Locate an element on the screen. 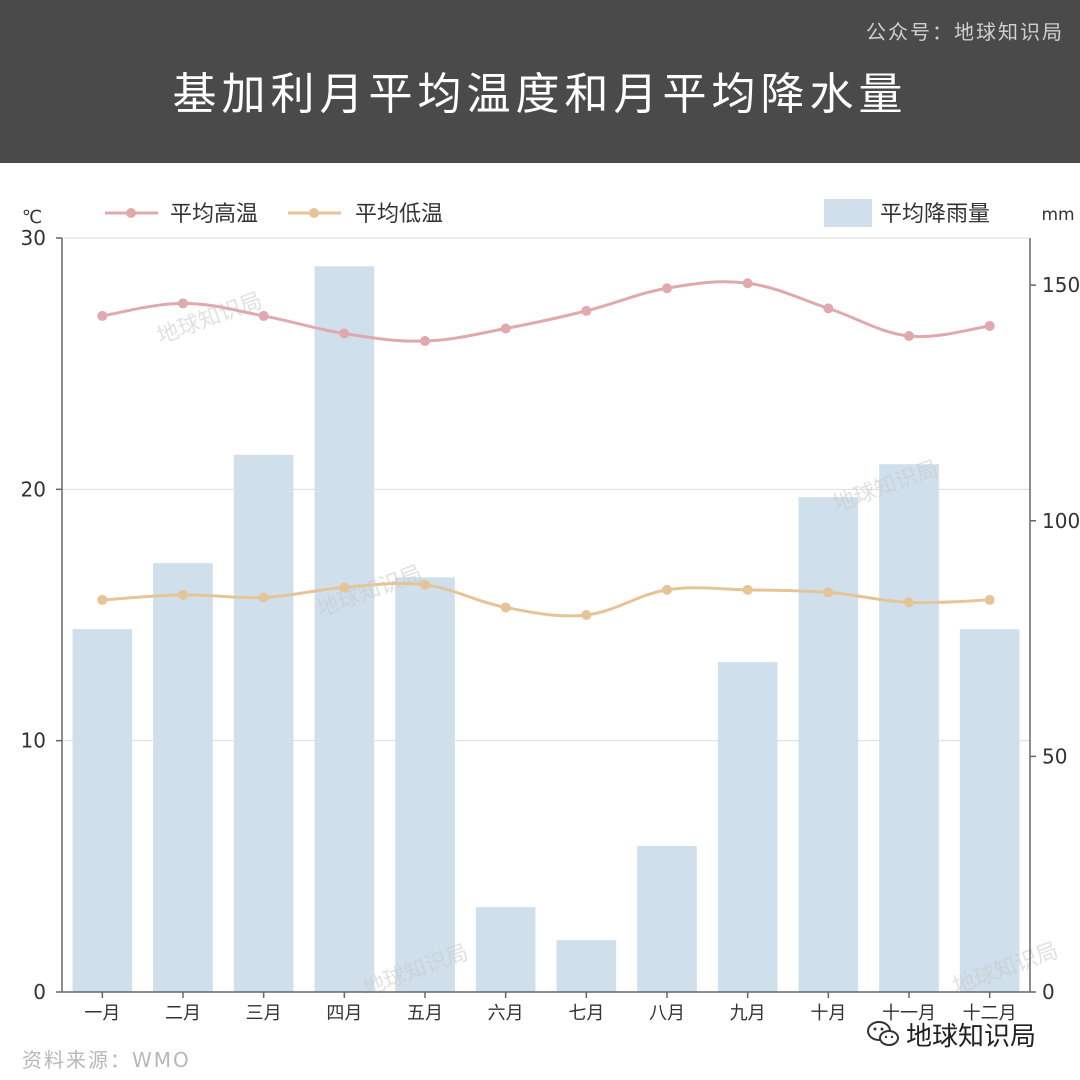  wechat-icon is located at coordinates (883, 1033).